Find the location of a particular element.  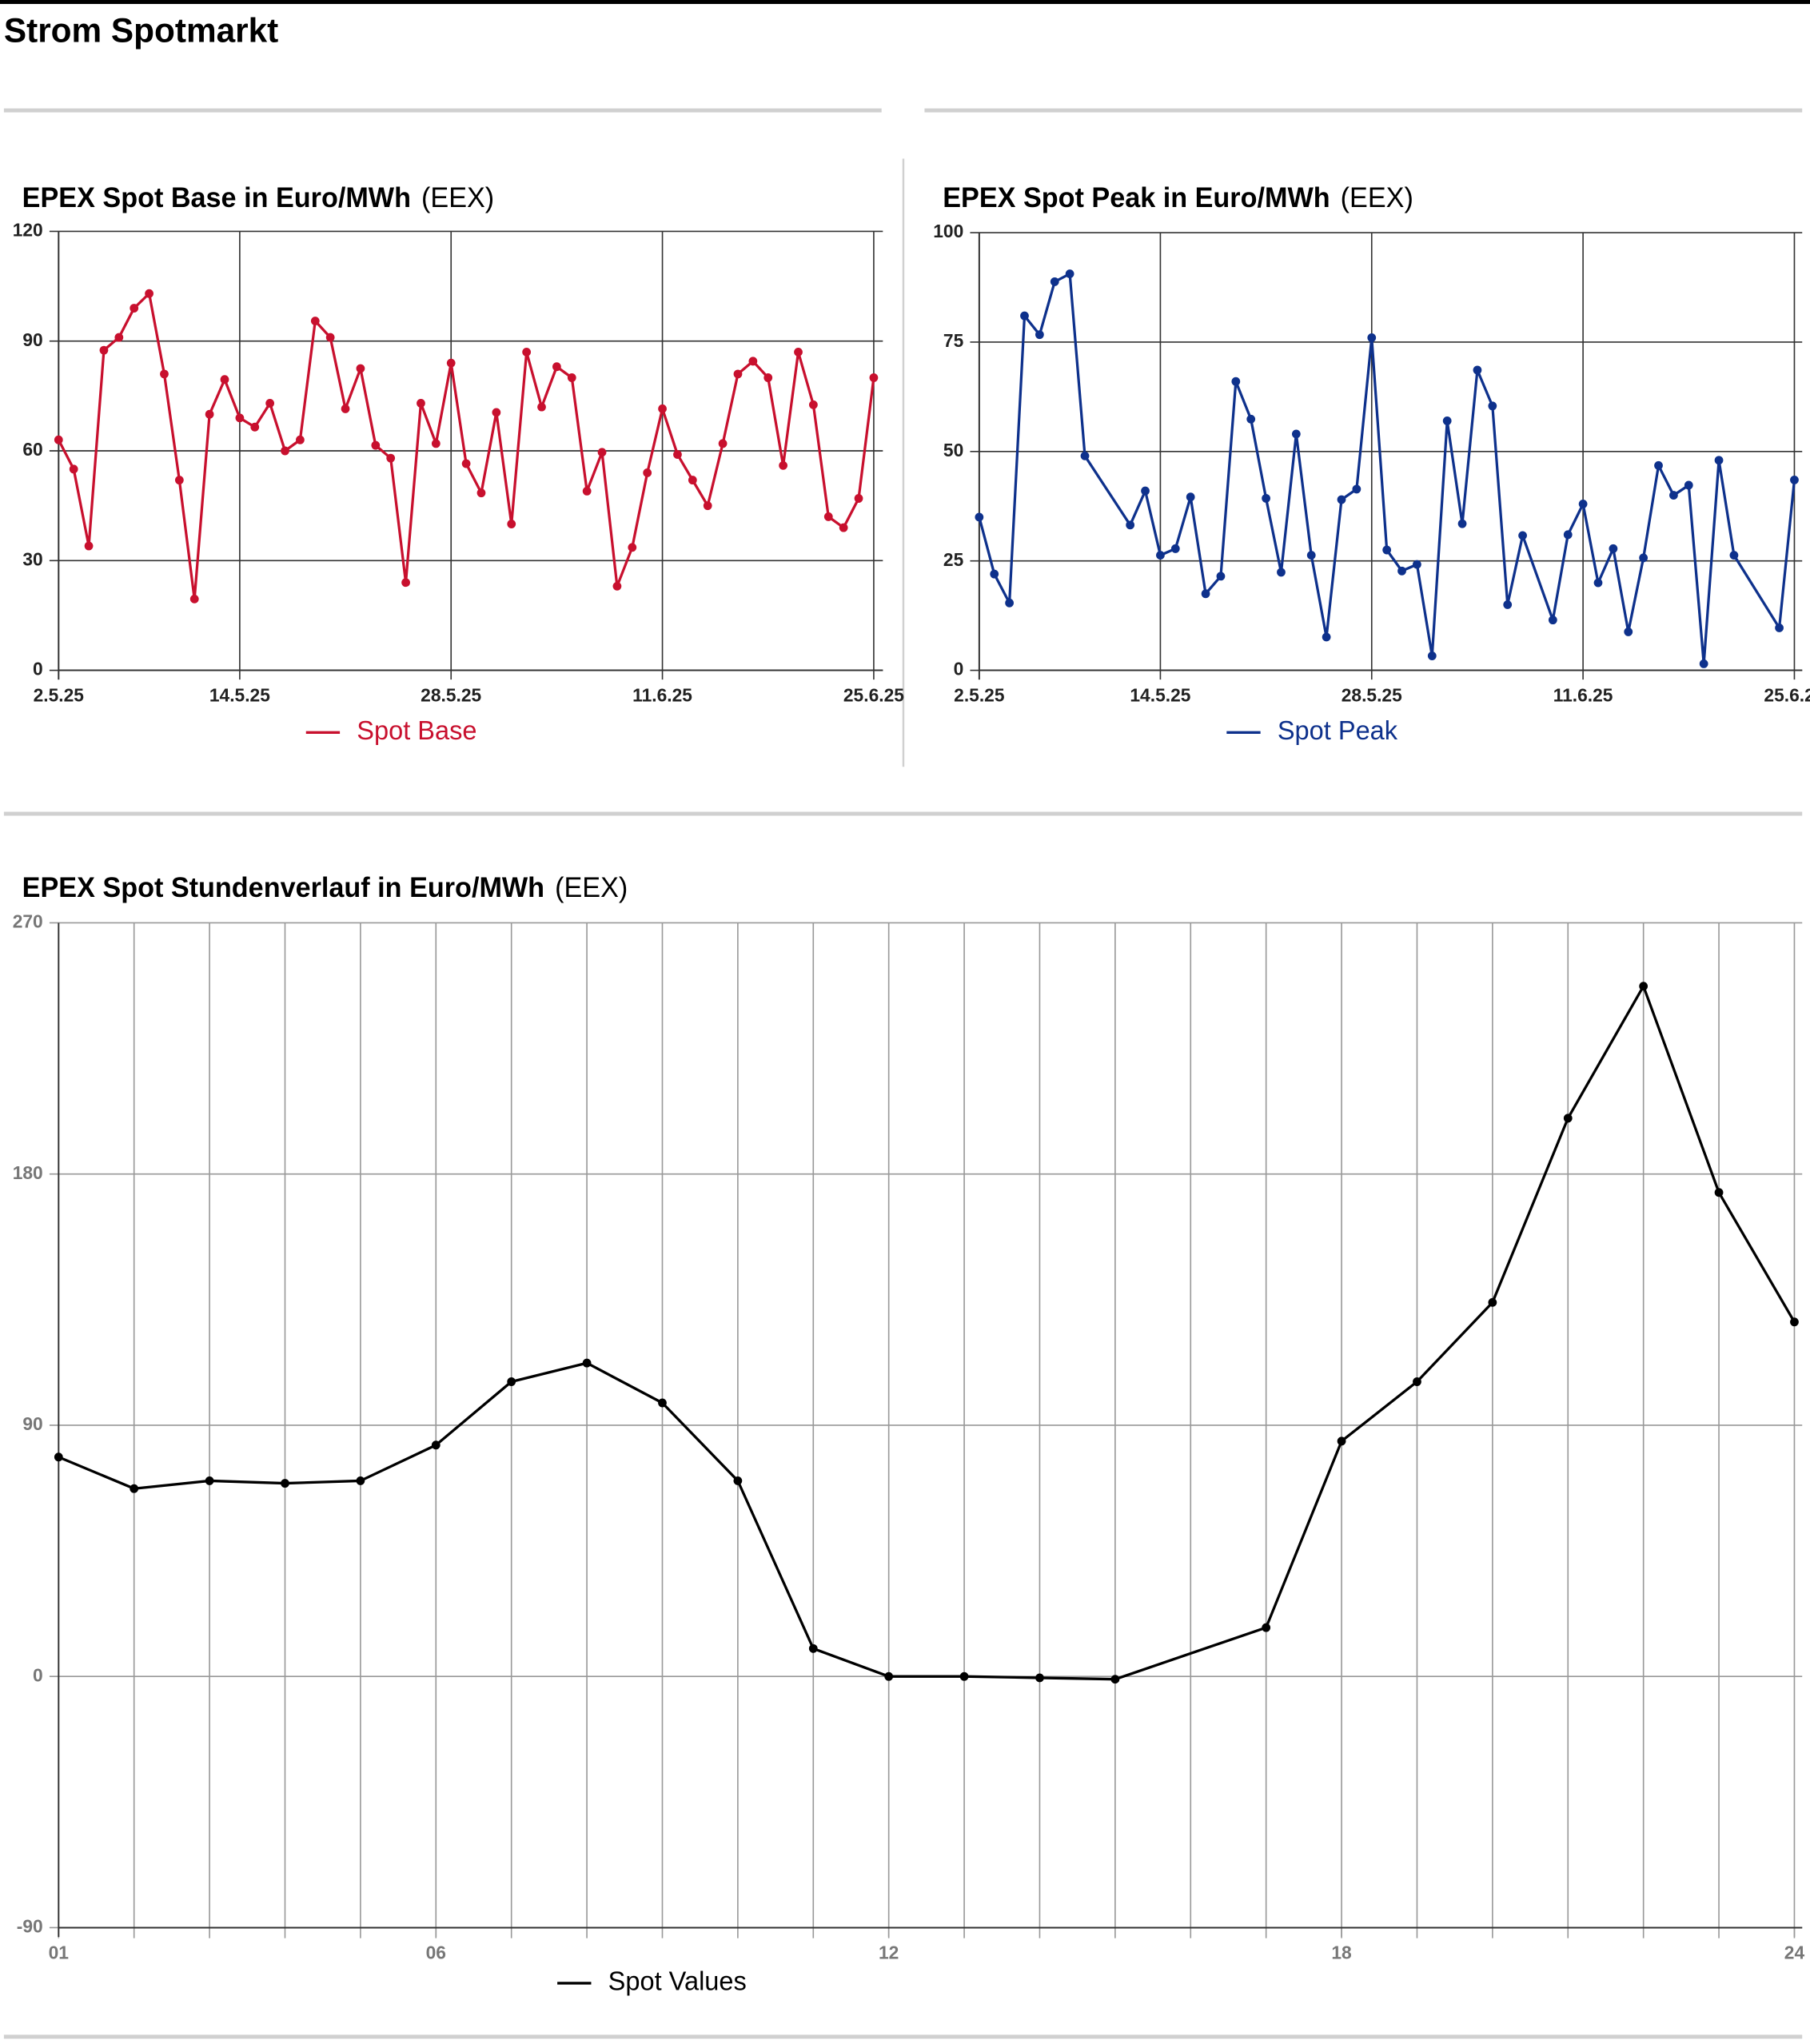

y-tick-label: 120 is located at coordinates (28, 229).